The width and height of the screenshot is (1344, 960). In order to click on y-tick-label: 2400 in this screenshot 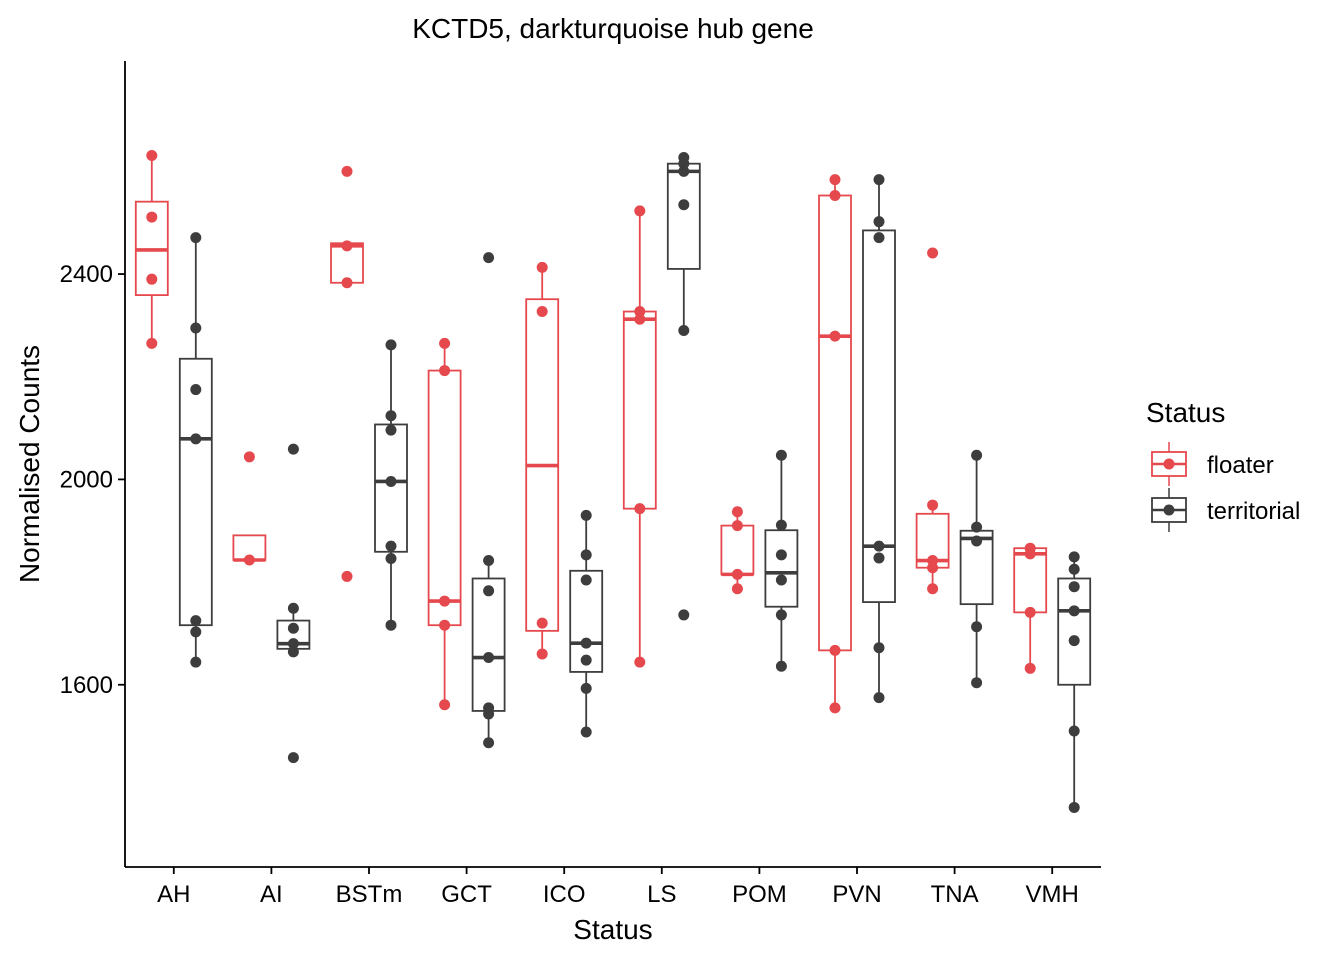, I will do `click(86, 274)`.